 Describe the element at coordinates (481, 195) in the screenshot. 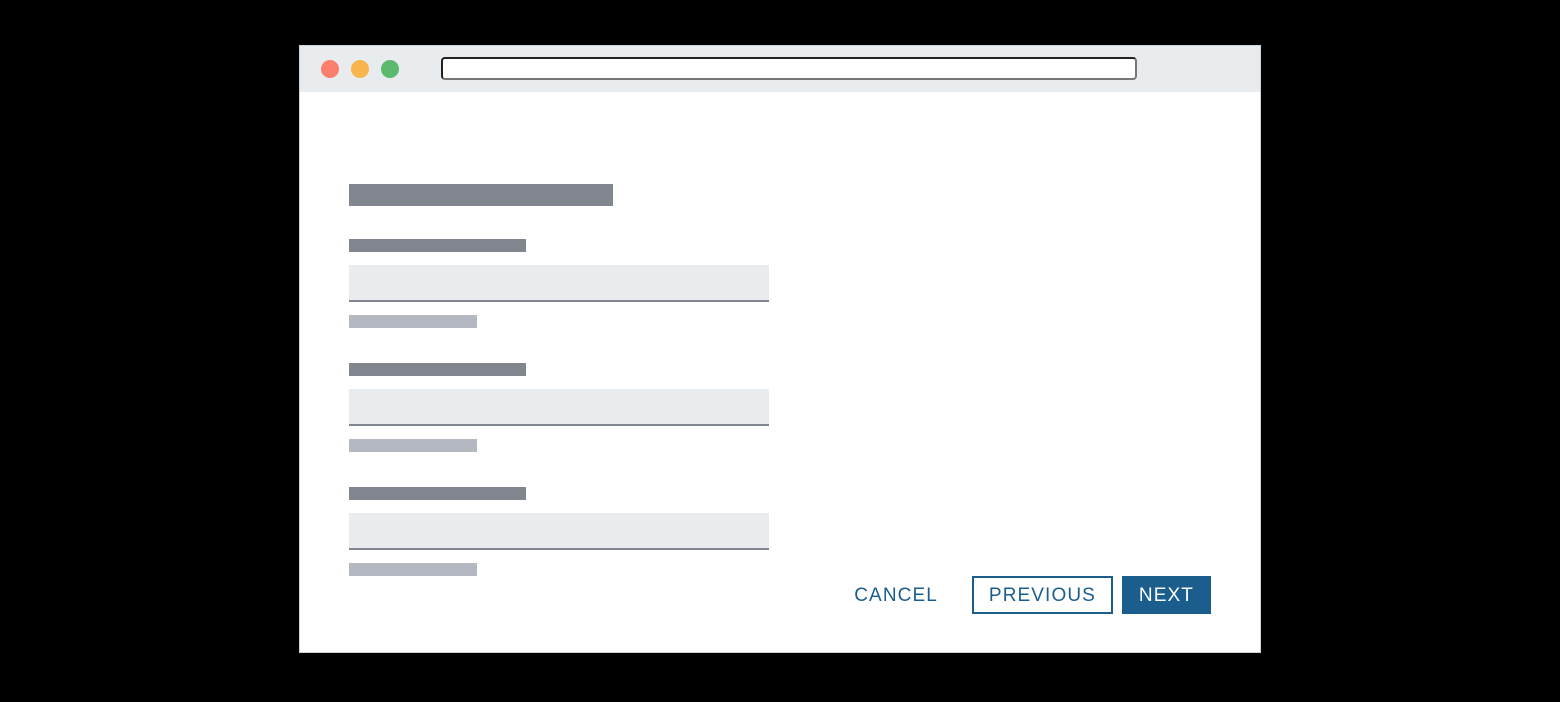

I see `page-title-skeleton` at that location.